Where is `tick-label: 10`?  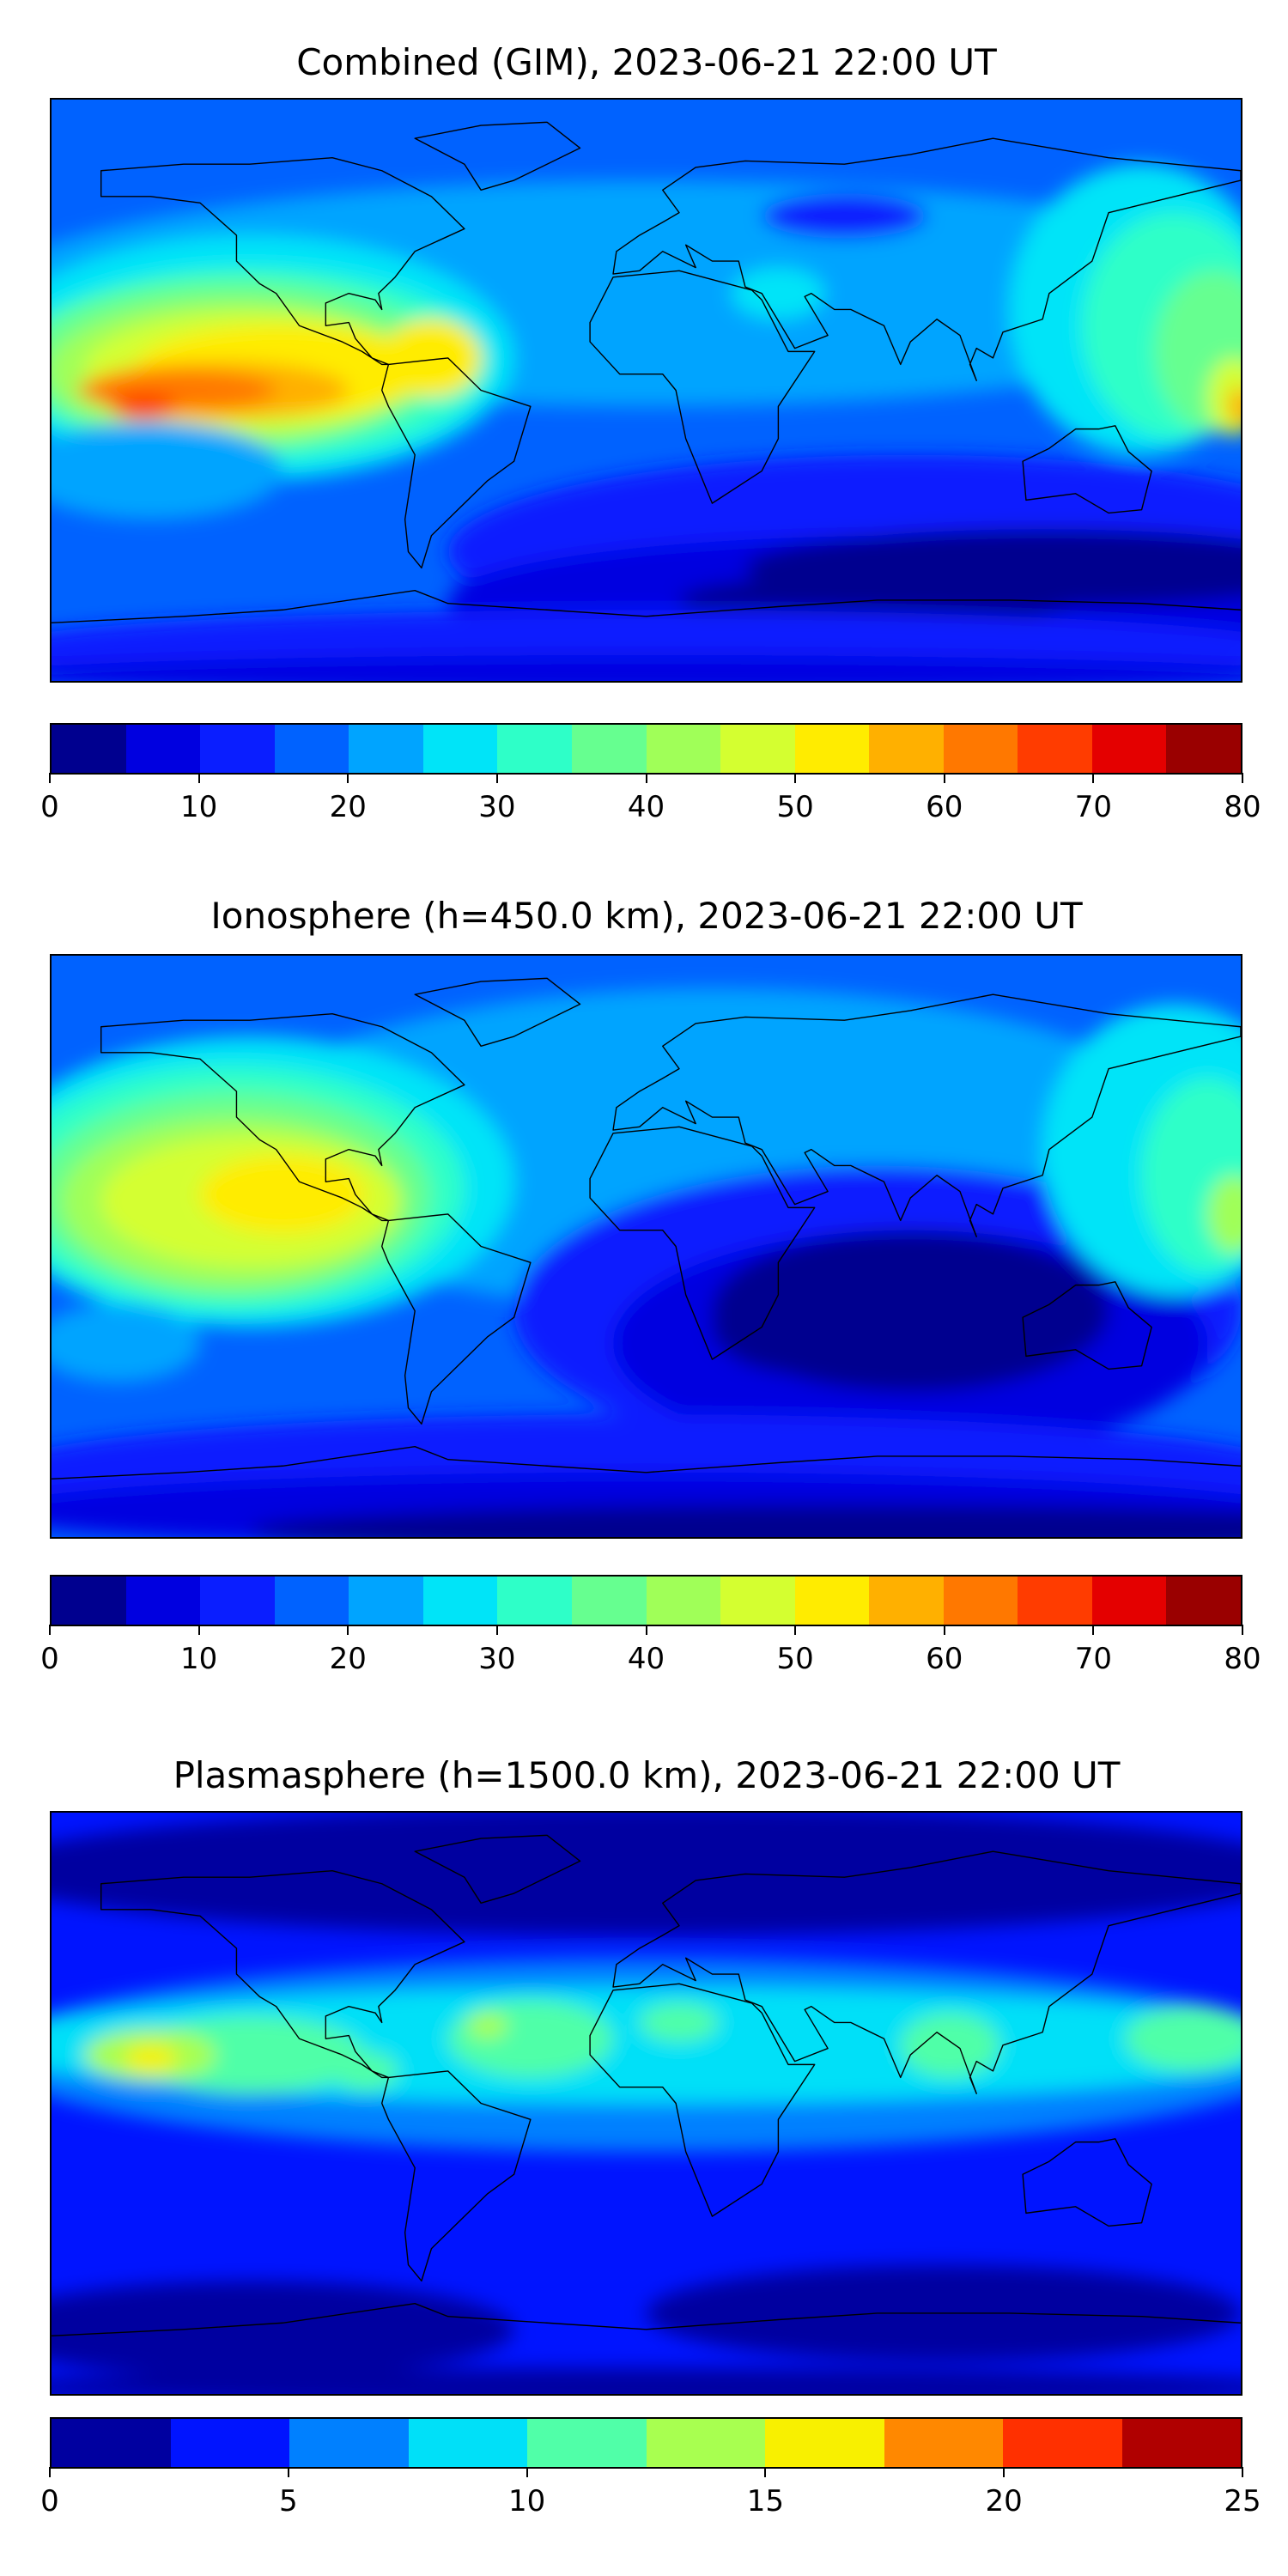
tick-label: 10 is located at coordinates (198, 1659).